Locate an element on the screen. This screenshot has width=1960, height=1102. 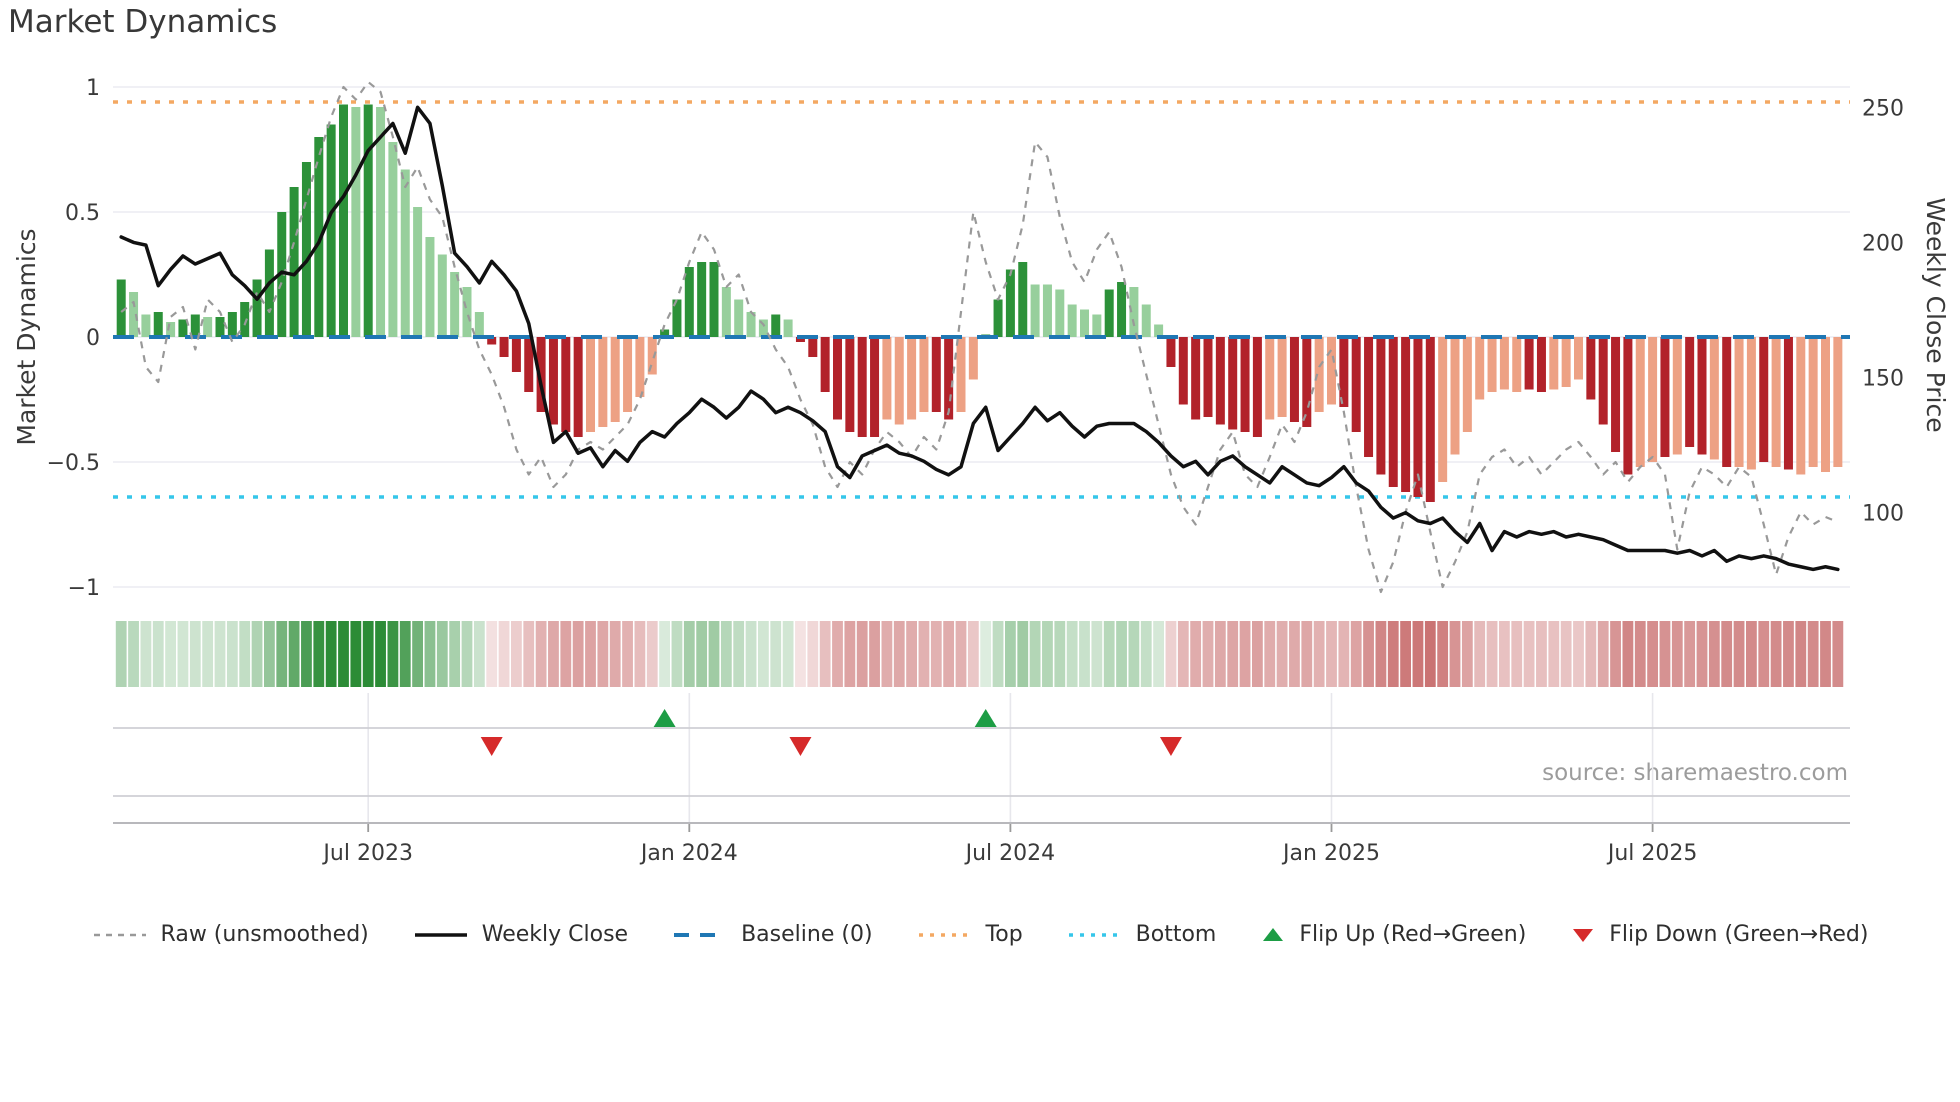
x-tick-label: Jul 2024 is located at coordinates (1010, 853).